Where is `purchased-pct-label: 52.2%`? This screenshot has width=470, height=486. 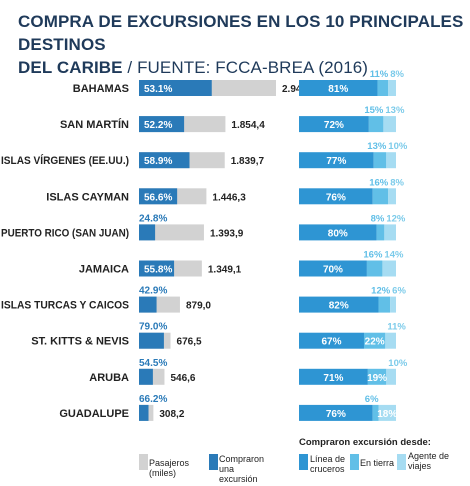
purchased-pct-label: 52.2% is located at coordinates (158, 125).